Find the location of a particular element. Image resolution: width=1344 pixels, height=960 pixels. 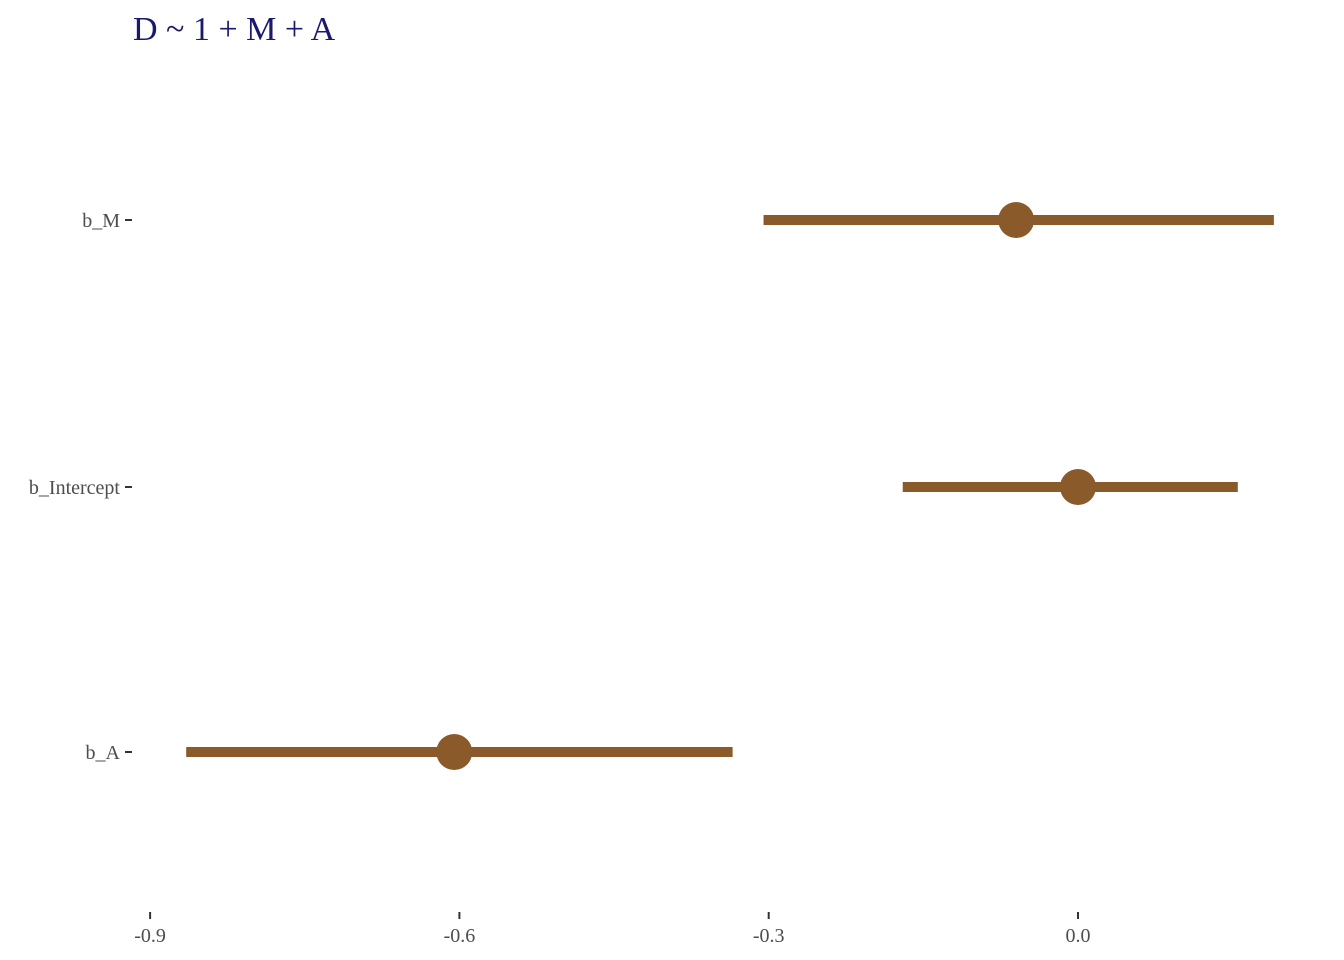

x-tick-label: -0.3 is located at coordinates (769, 936).